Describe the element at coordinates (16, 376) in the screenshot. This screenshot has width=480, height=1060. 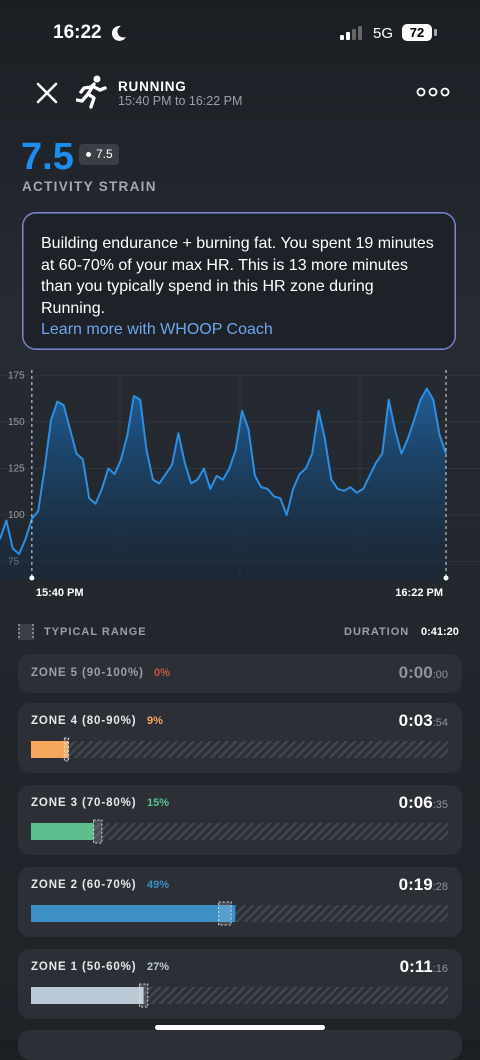
I see `y-tick-label: 175` at that location.